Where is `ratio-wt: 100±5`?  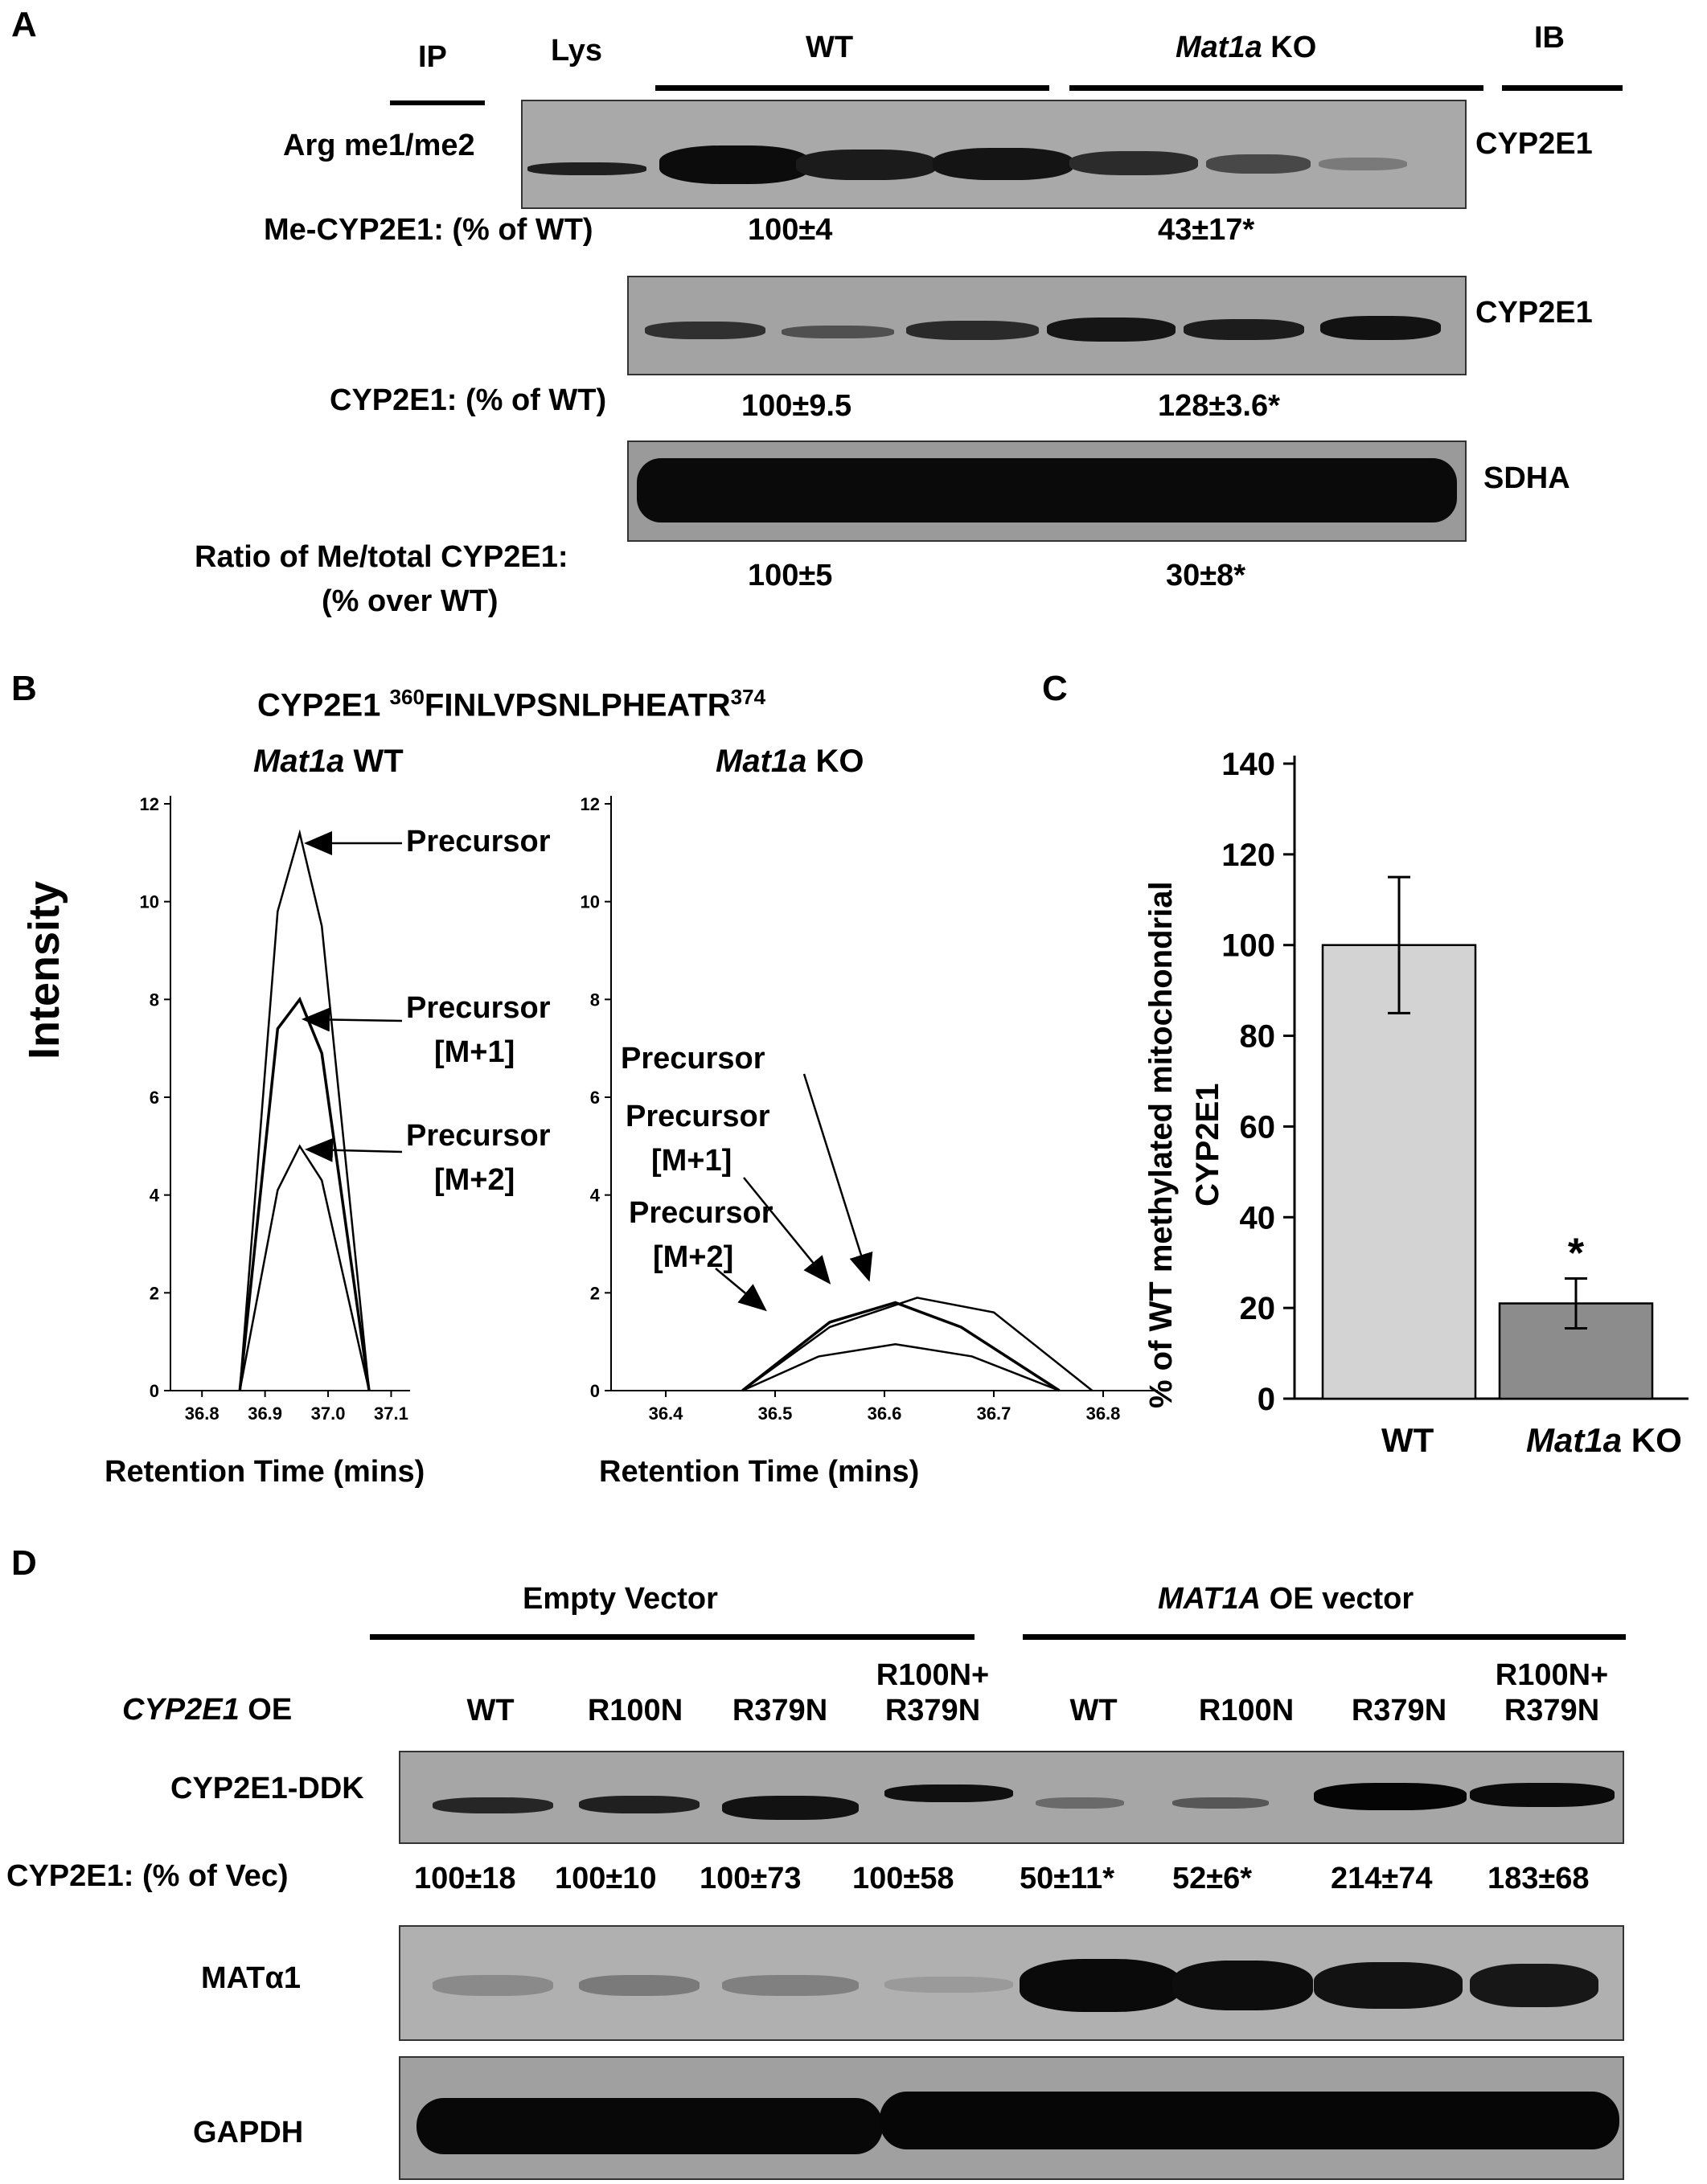 ratio-wt: 100±5 is located at coordinates (790, 575).